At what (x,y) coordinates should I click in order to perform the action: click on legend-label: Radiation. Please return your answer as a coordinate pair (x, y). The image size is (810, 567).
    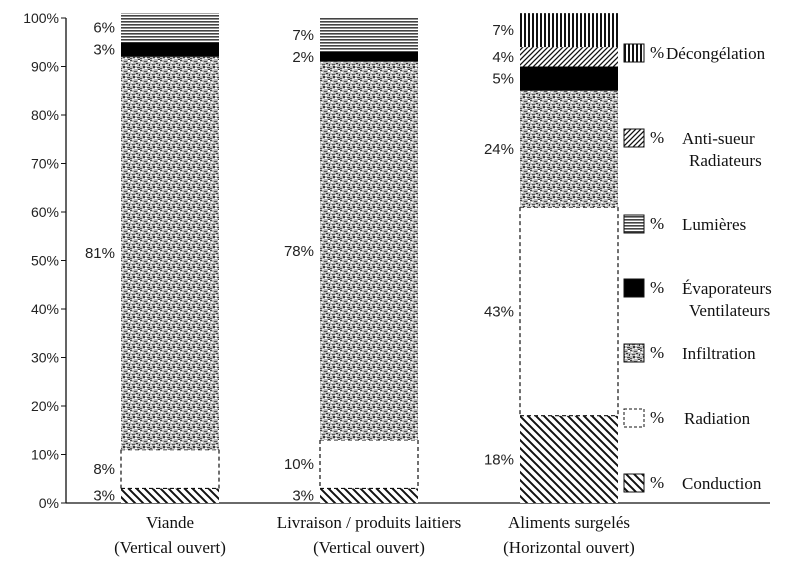
    Looking at the image, I should click on (717, 418).